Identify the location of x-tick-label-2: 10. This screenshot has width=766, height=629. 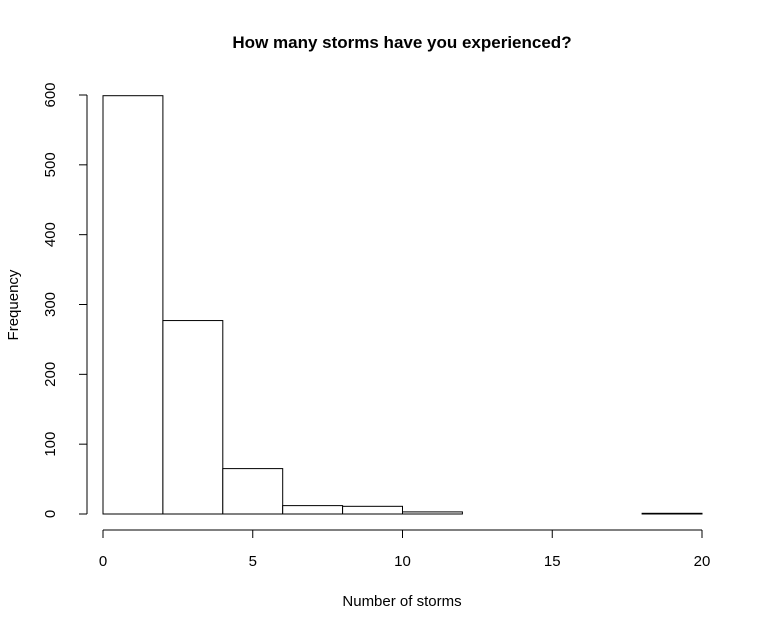
(402, 561).